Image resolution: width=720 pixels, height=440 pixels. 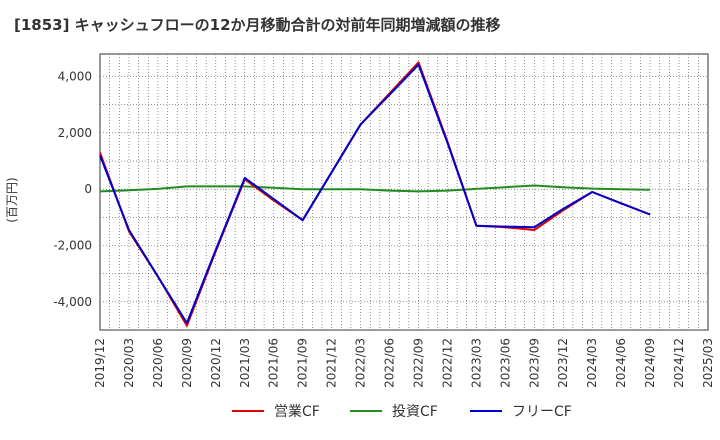 What do you see at coordinates (679, 363) in the screenshot?
I see `x-tick-label: 2024/12` at bounding box center [679, 363].